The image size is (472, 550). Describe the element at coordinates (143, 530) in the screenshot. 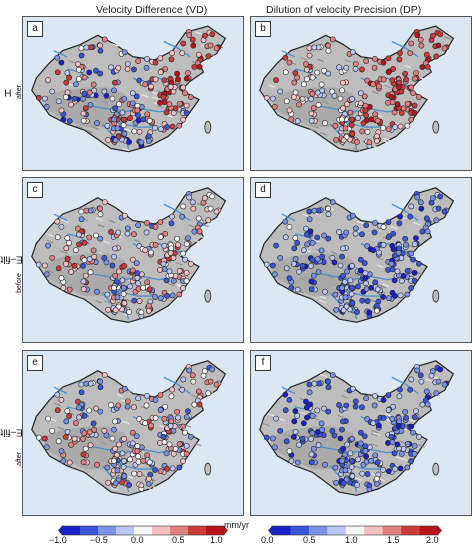

I see `colorbar-svg` at that location.